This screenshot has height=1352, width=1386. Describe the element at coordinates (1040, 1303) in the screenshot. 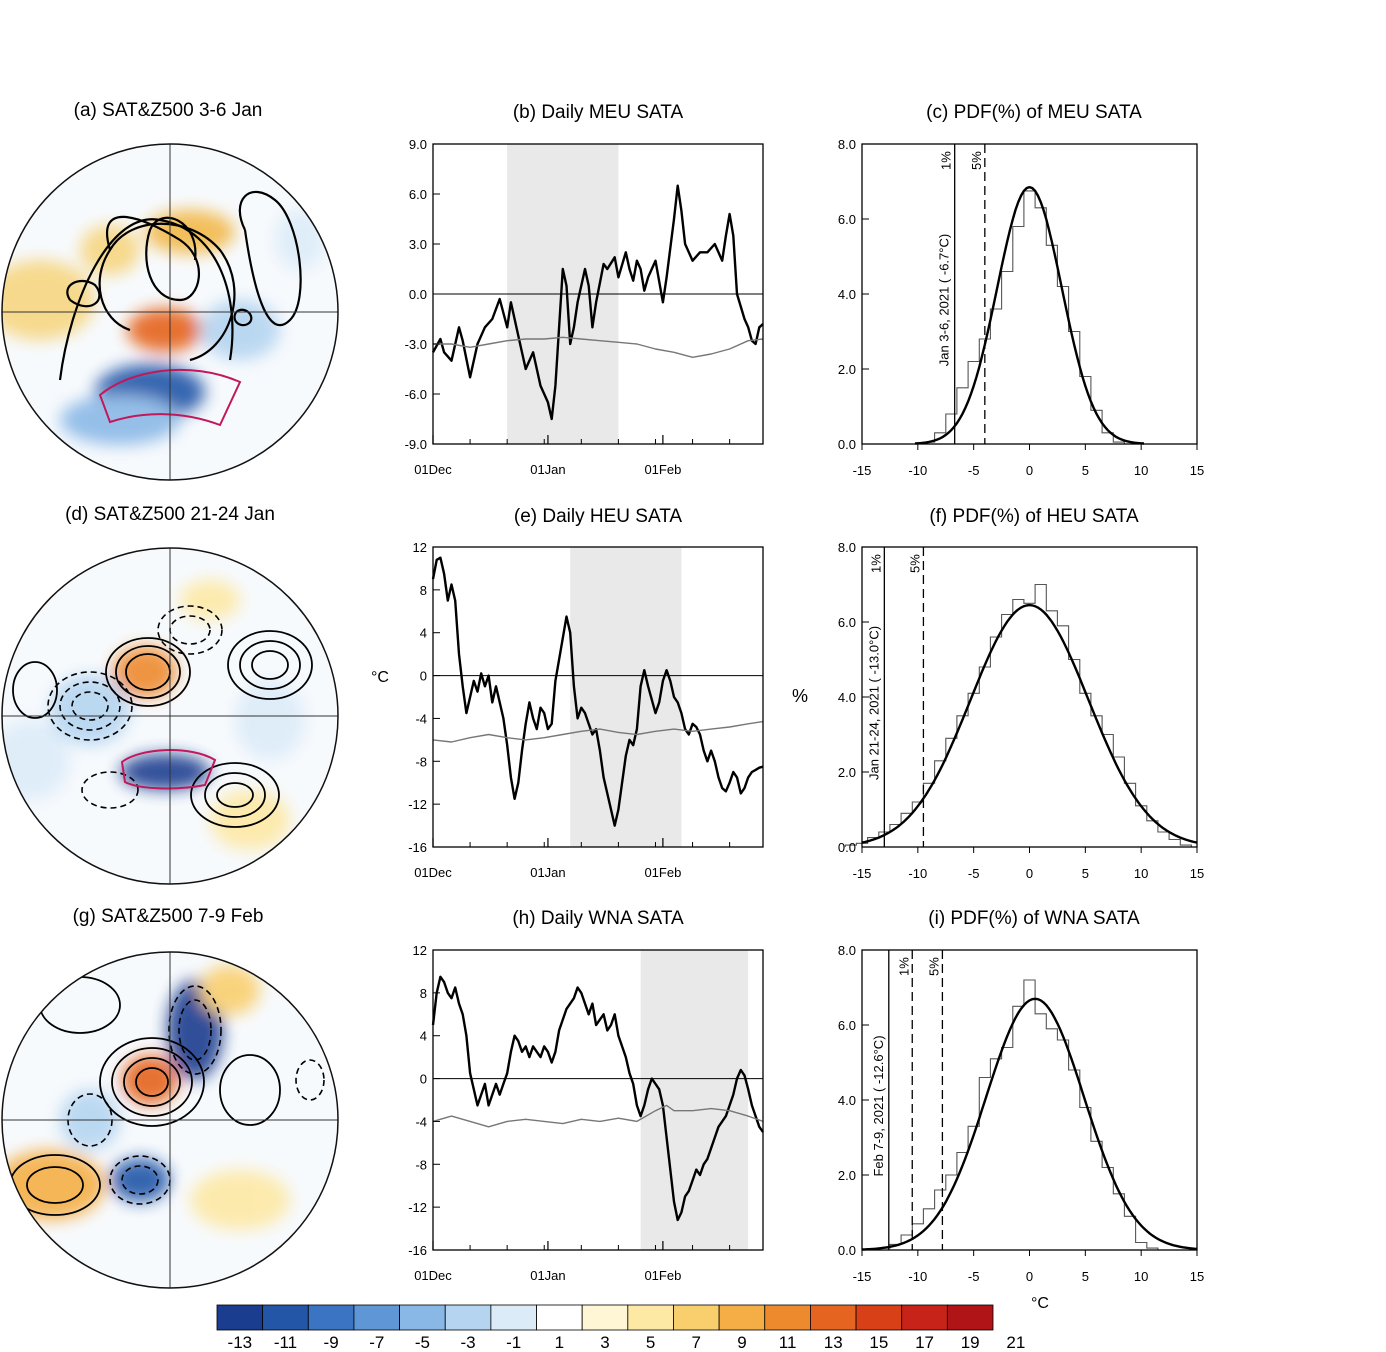

I see `pdf-xlabel: °C` at that location.